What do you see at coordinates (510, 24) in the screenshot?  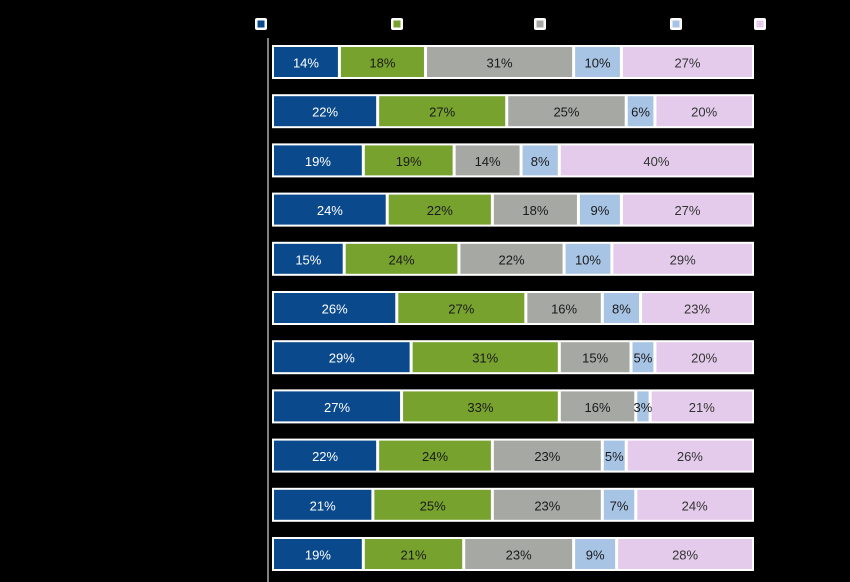 I see `legend` at bounding box center [510, 24].